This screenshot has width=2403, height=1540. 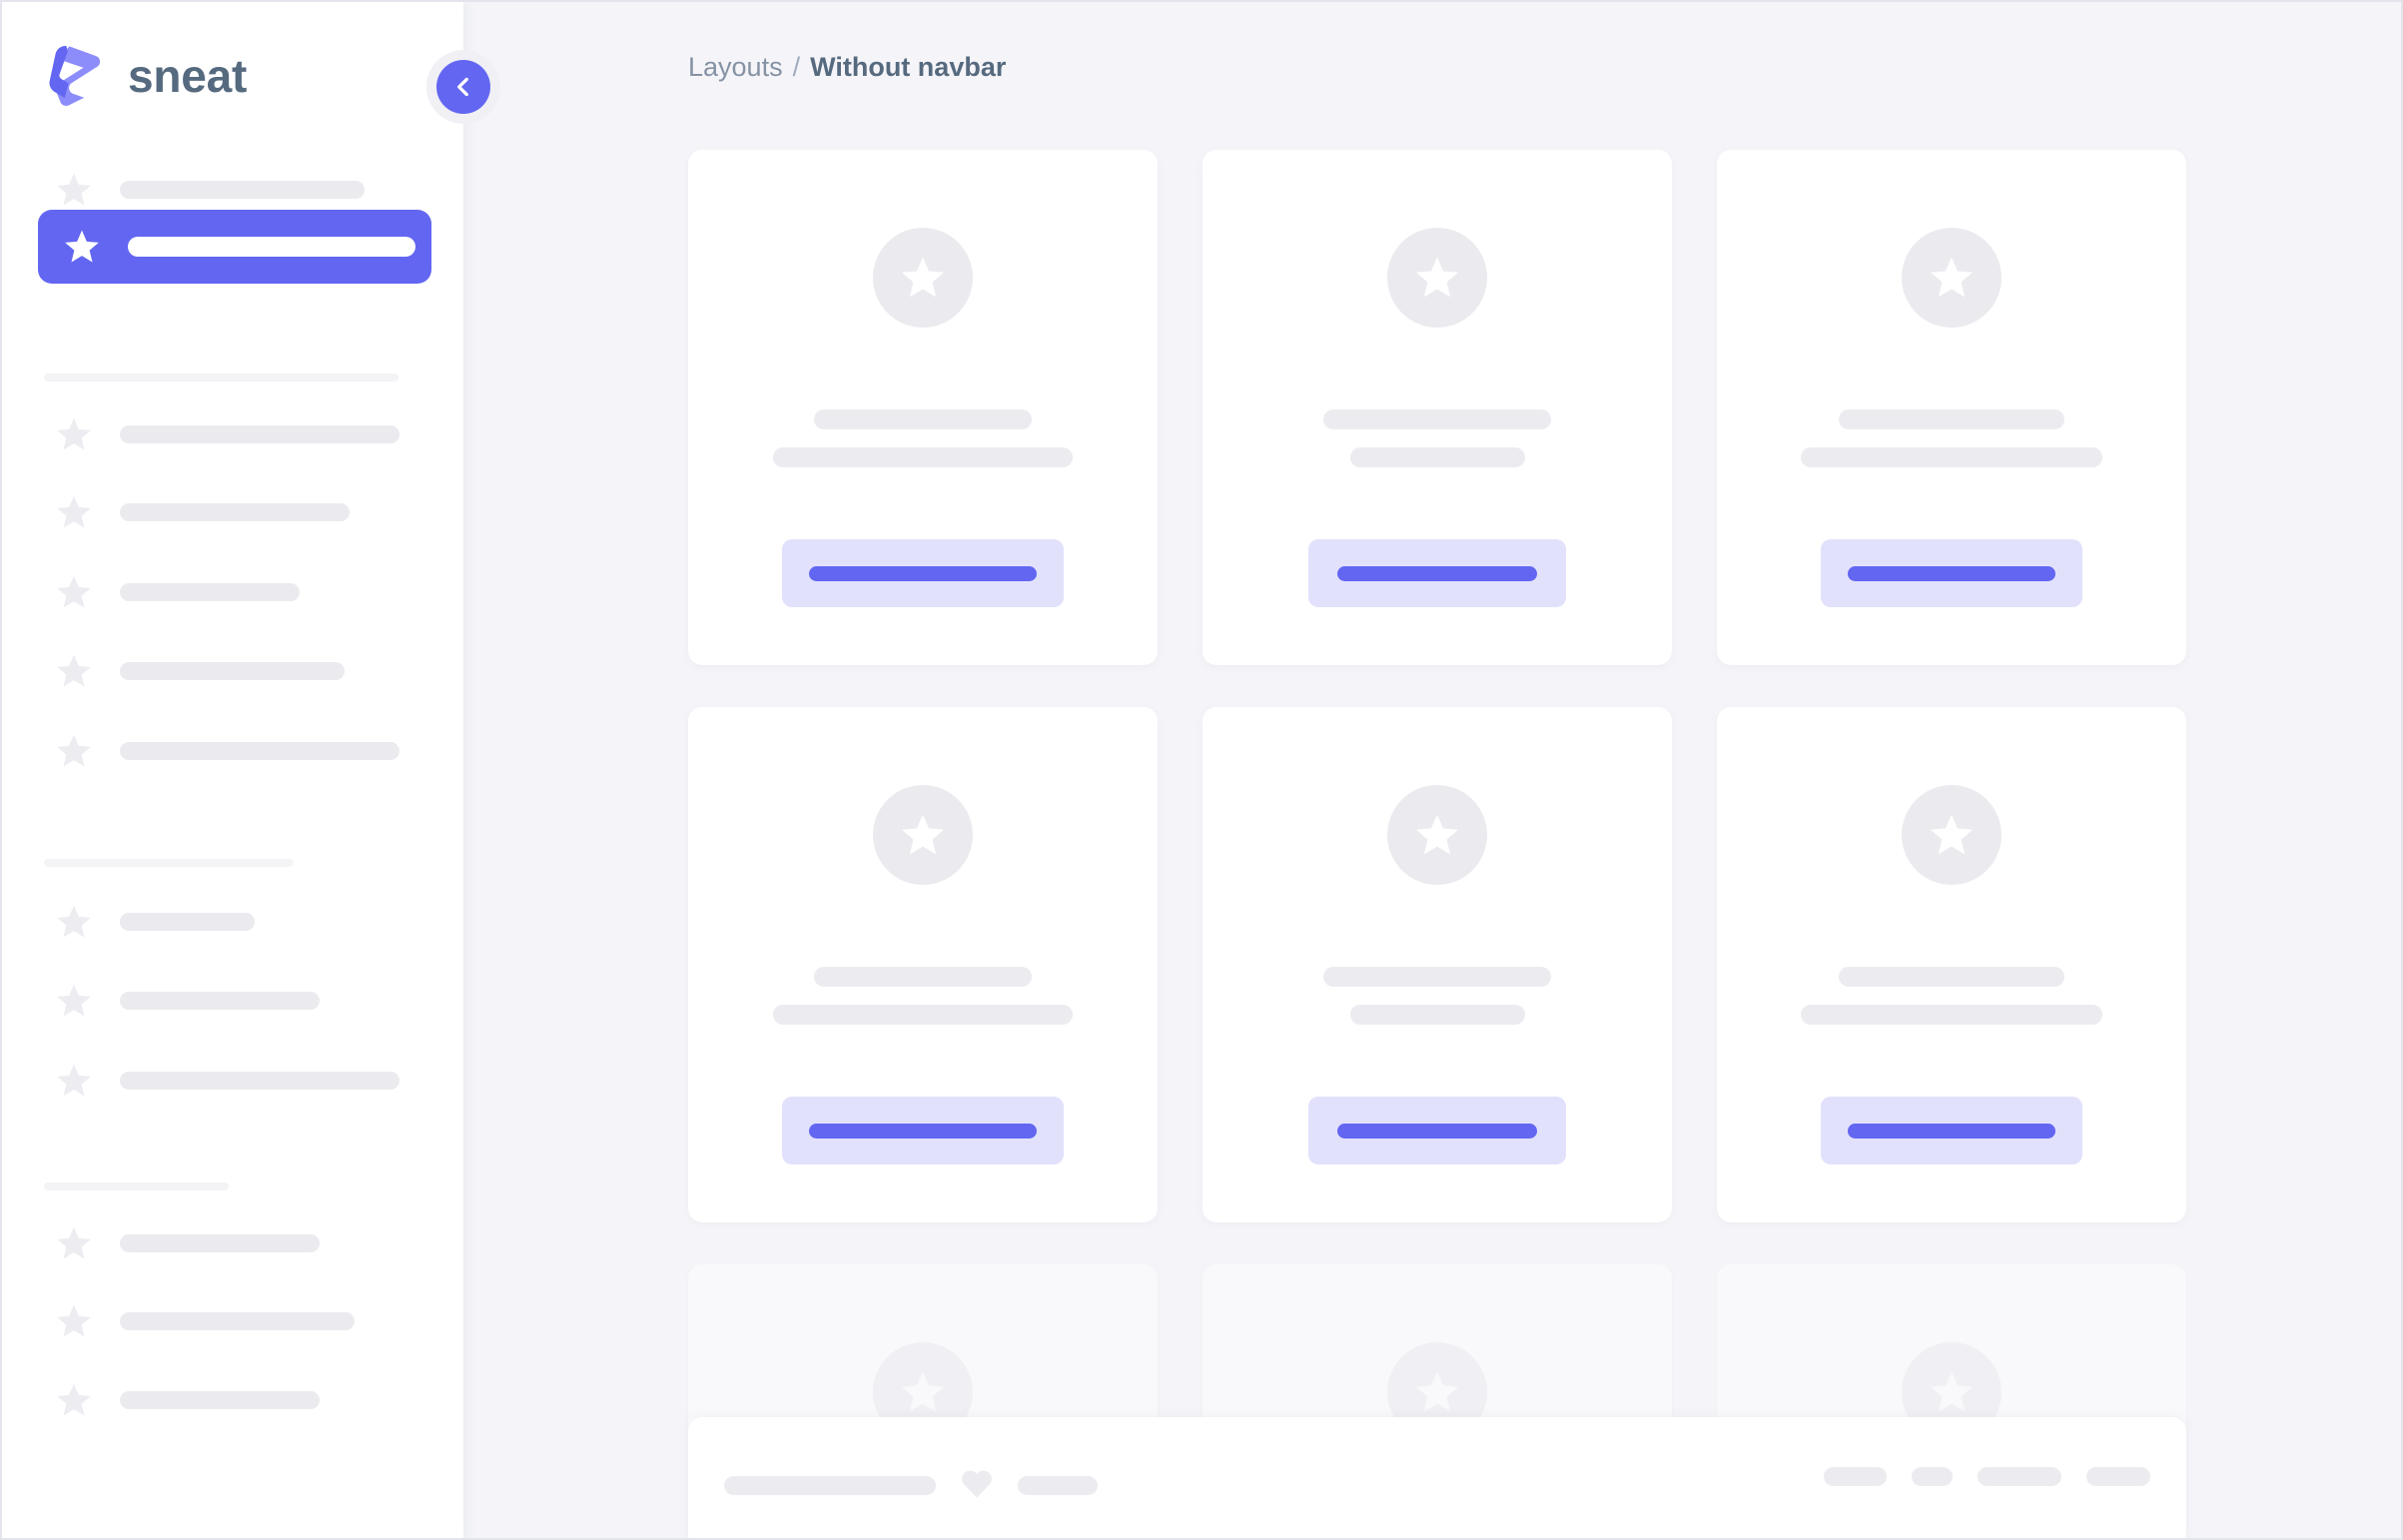 I want to click on footer-right-group, so click(x=1987, y=1476).